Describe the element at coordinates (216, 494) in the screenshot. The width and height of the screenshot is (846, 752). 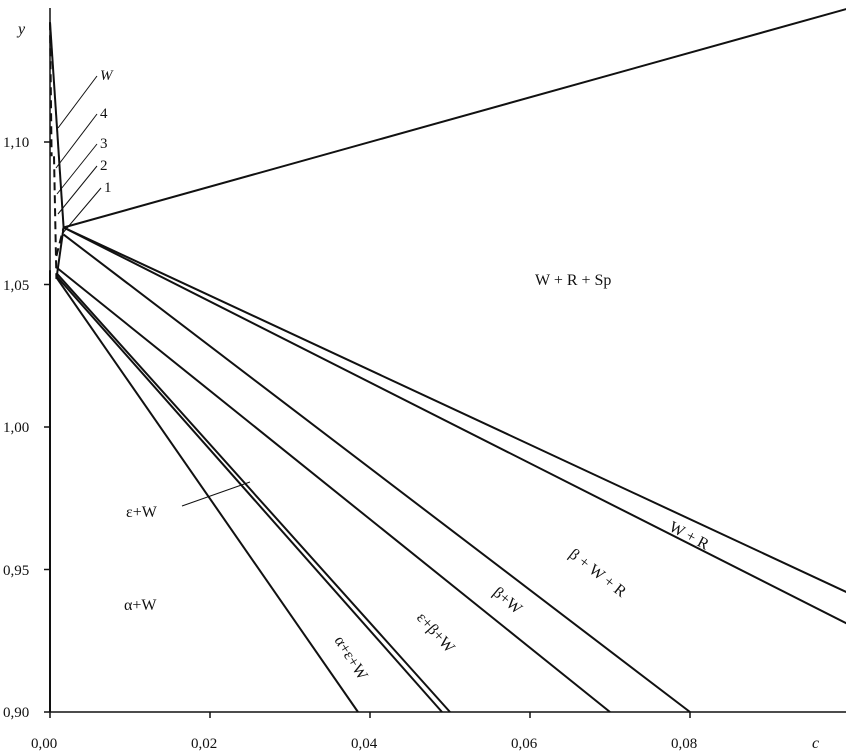
I see `eps-w-leader` at that location.